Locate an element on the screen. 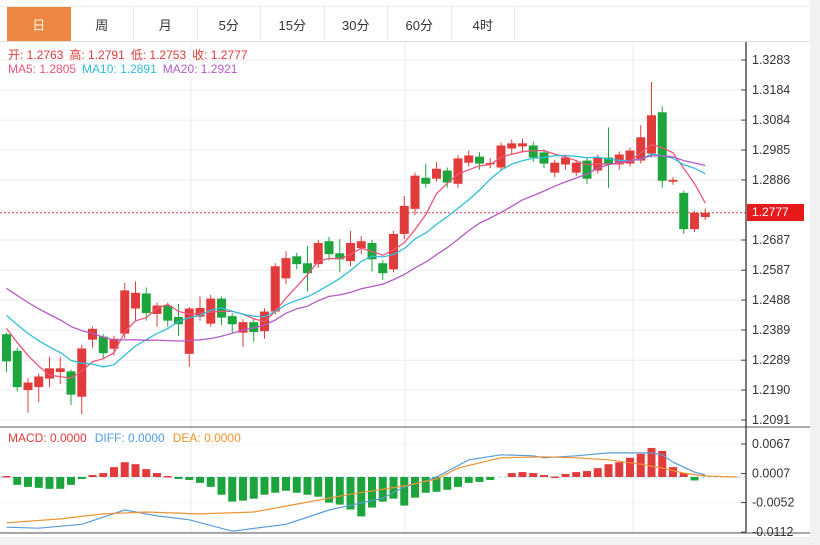 Image resolution: width=820 pixels, height=545 pixels. tab-timeframe-6: 60分 is located at coordinates (420, 24).